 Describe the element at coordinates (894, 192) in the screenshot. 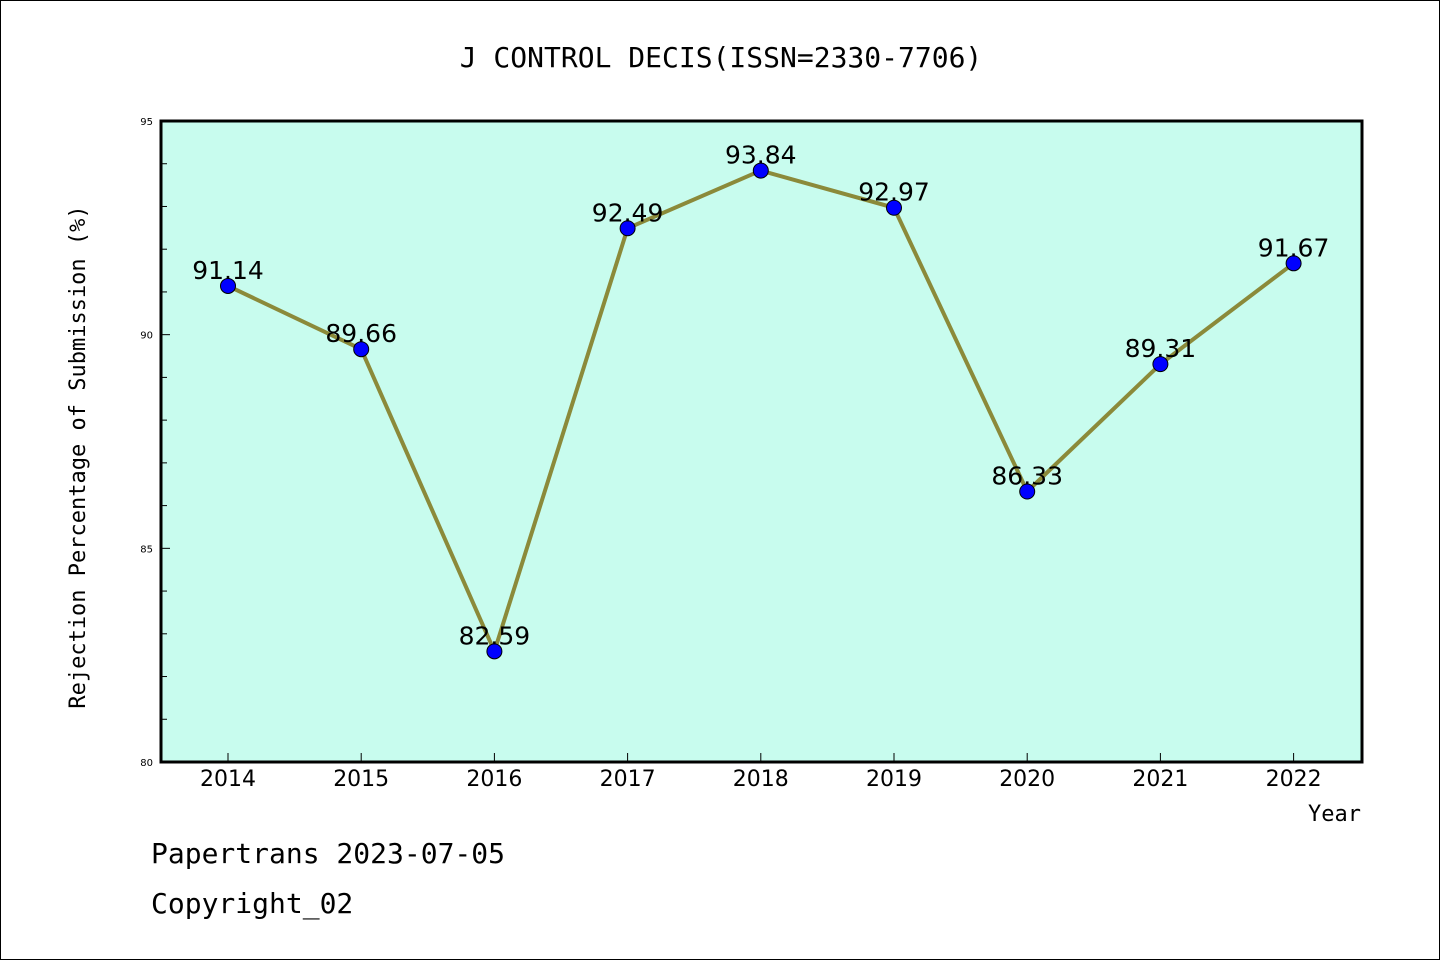

I see `data-label: 92.97` at that location.